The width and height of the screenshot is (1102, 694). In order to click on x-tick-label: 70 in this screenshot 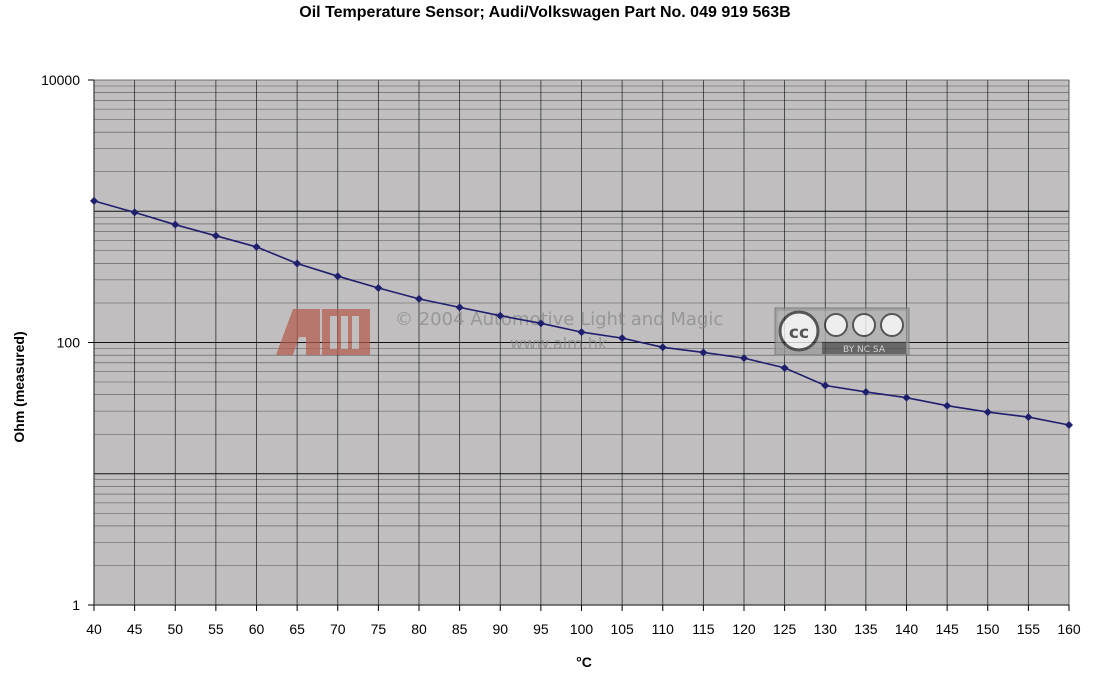, I will do `click(338, 629)`.